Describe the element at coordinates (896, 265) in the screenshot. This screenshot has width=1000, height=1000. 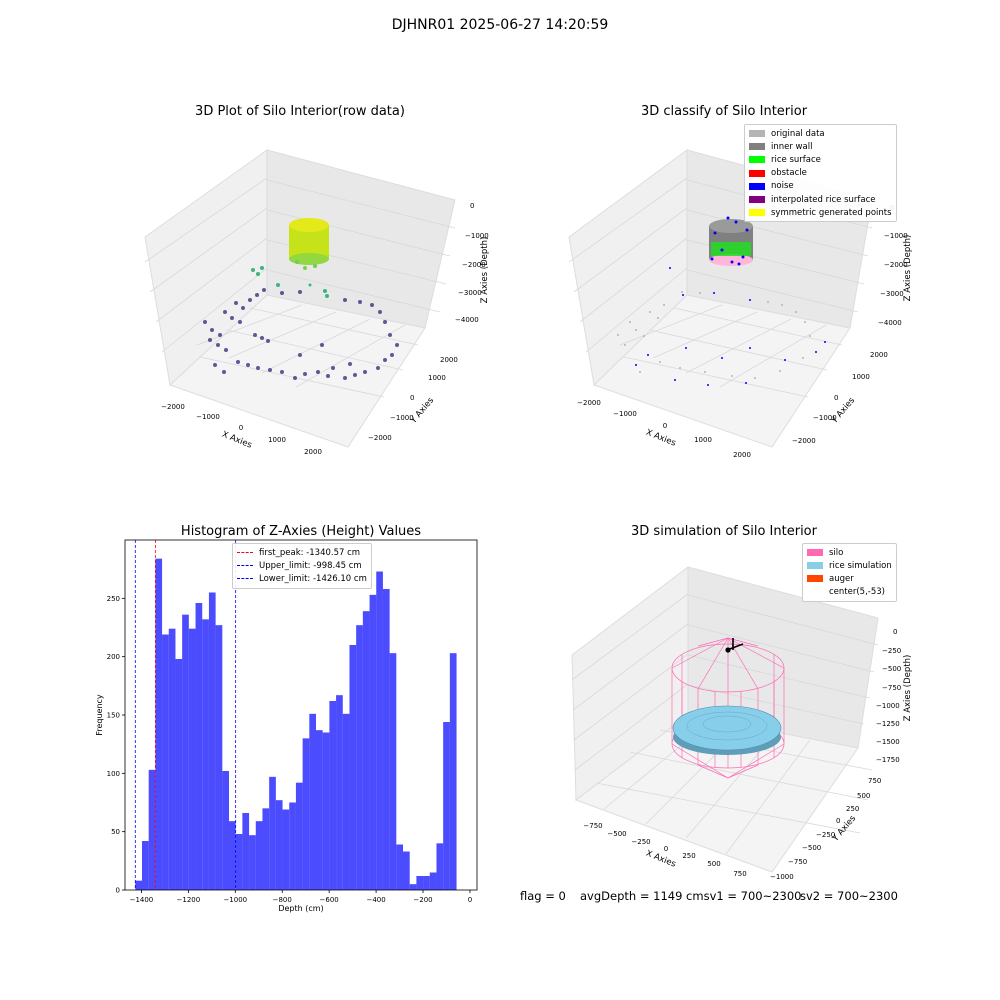
I see `classify-ztick: −2000` at that location.